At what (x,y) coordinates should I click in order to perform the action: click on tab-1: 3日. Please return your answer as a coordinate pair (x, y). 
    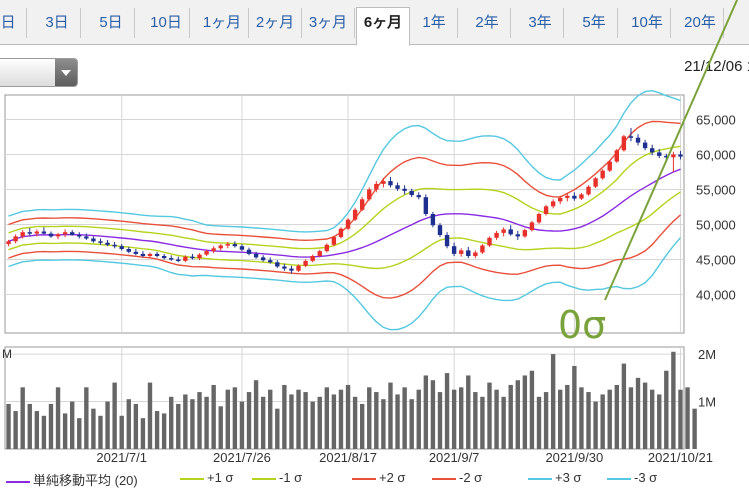
    Looking at the image, I should click on (57, 23).